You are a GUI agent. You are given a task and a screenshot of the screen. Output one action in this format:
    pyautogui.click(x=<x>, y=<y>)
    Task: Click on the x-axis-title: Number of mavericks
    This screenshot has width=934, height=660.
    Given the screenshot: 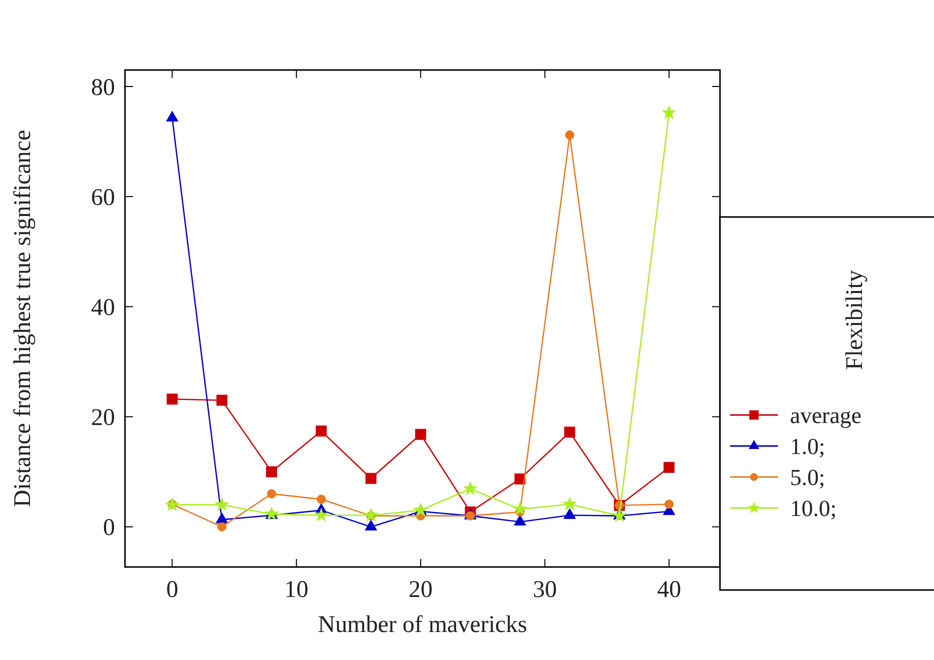 What is the action you would take?
    pyautogui.click(x=423, y=625)
    